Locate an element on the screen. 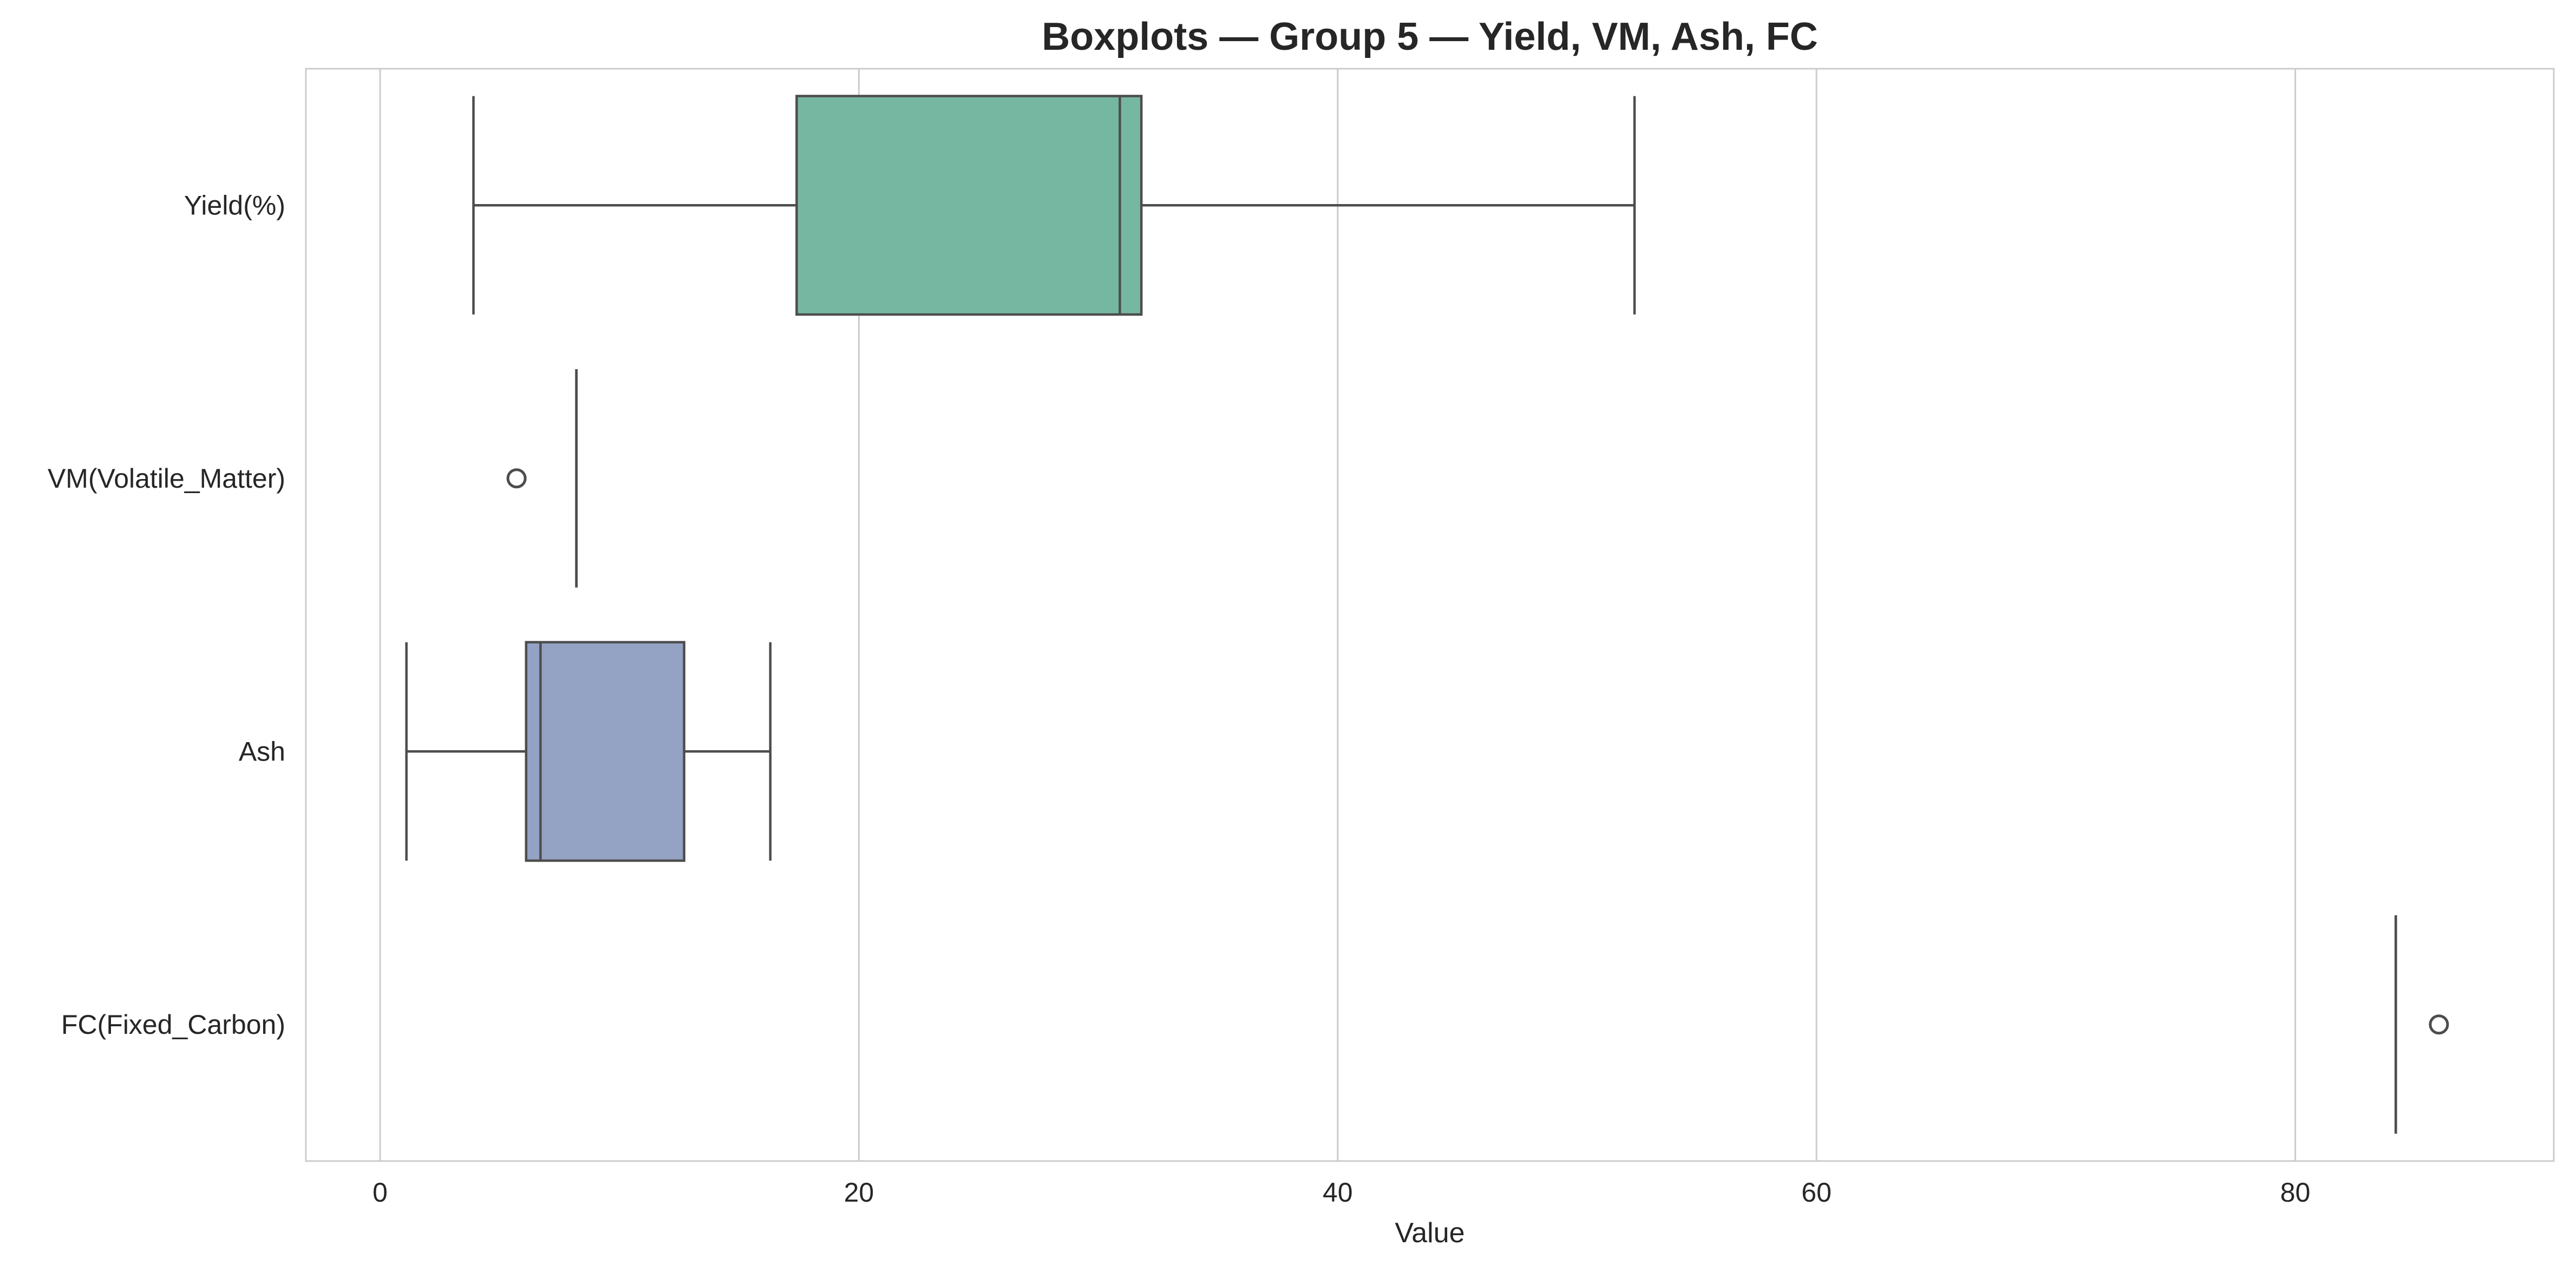 This screenshot has height=1272, width=2576. y-tick-label: Yield(%) is located at coordinates (235, 205).